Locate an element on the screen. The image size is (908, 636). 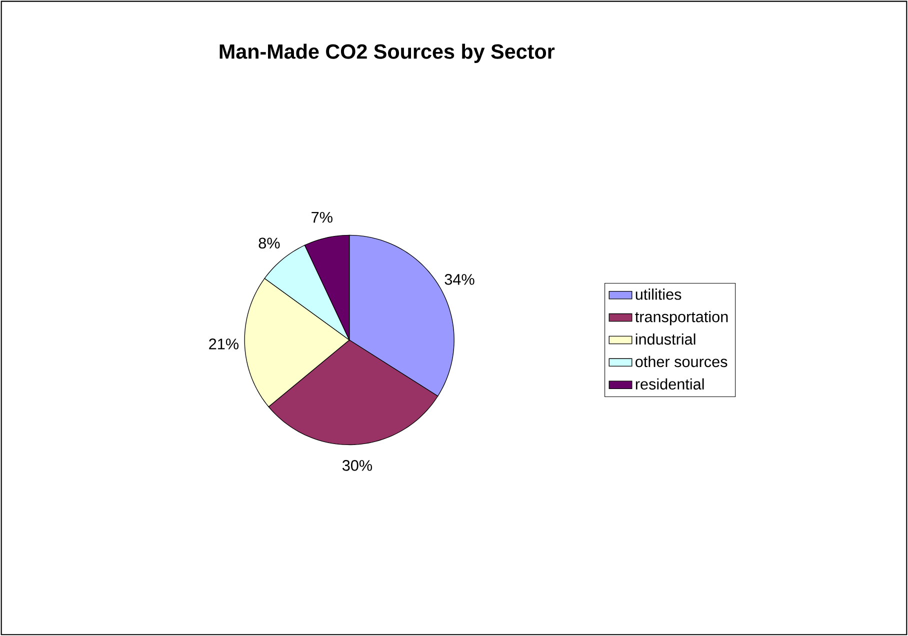
legend-label: utilities is located at coordinates (659, 294).